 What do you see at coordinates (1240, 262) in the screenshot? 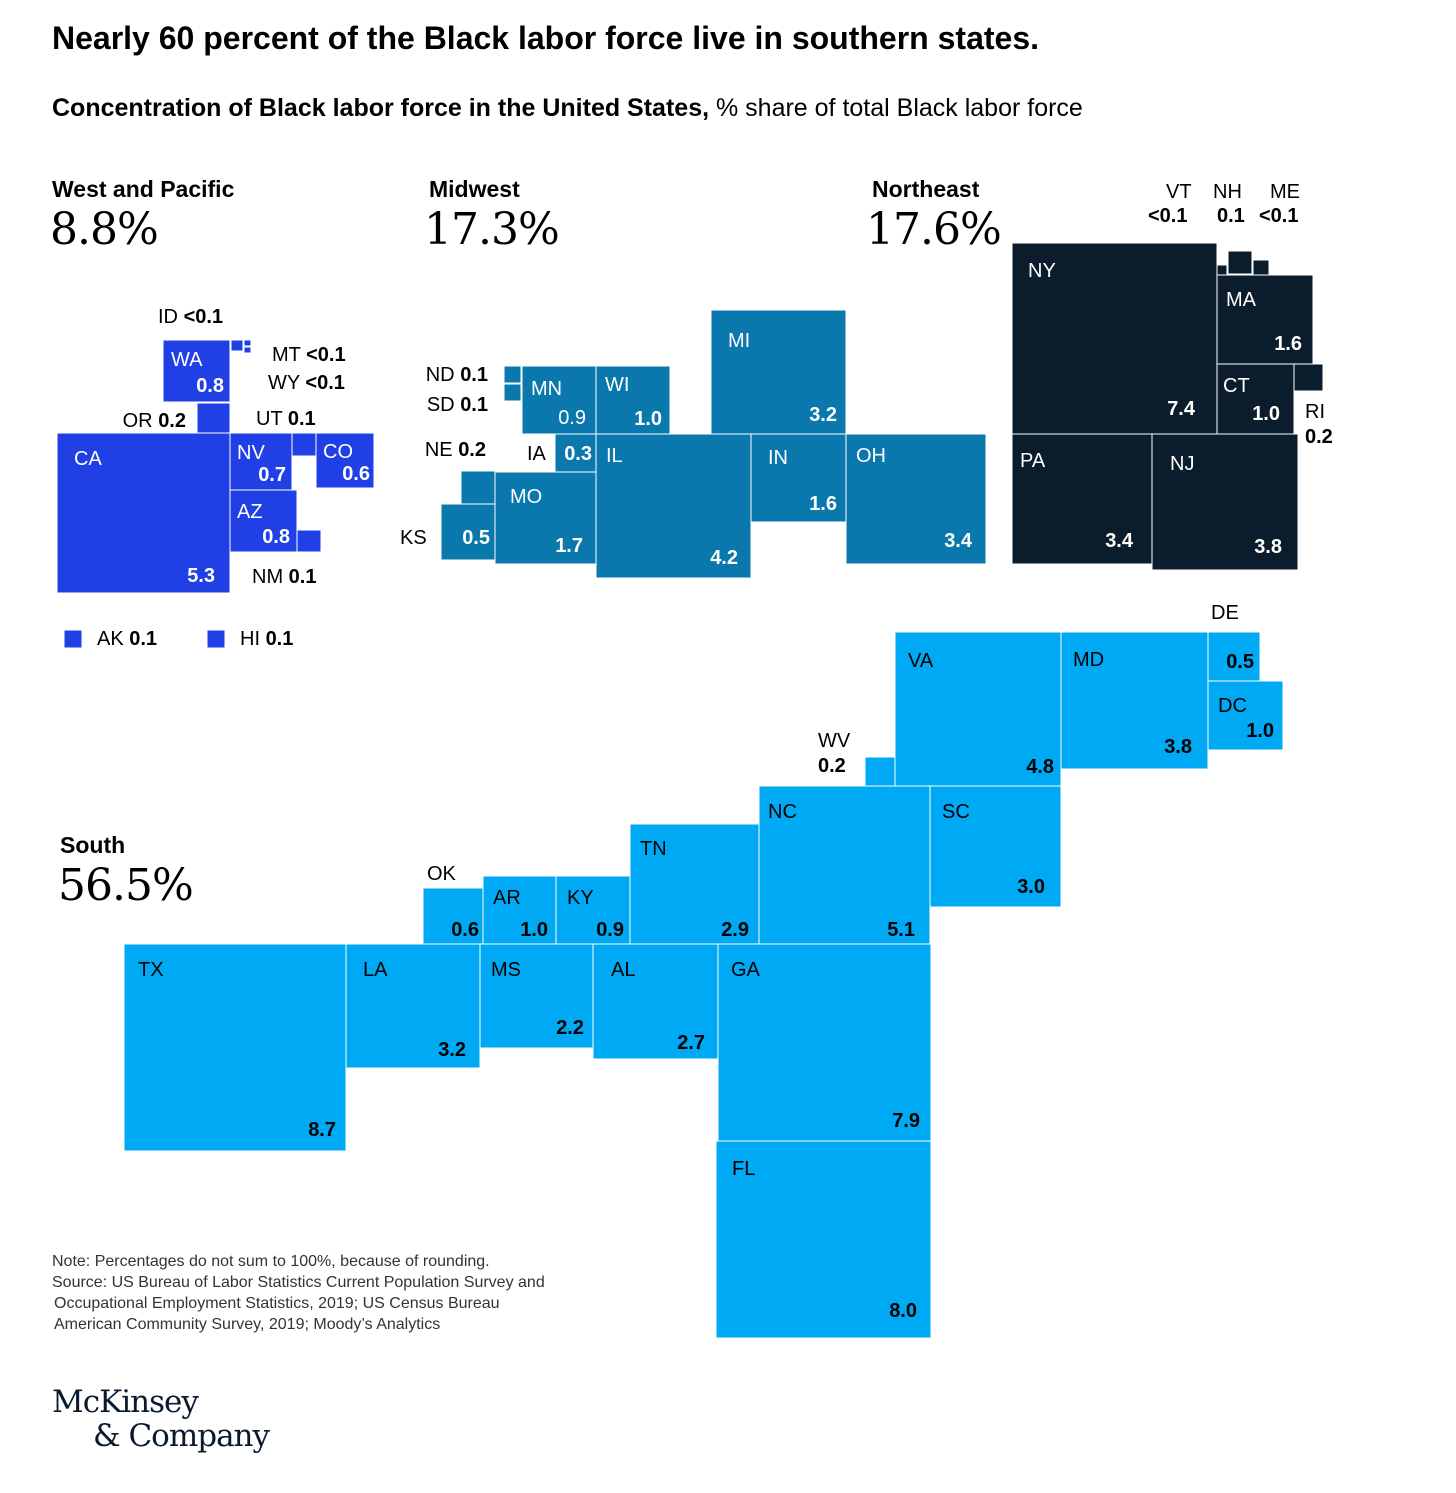
I see `tile-nh` at bounding box center [1240, 262].